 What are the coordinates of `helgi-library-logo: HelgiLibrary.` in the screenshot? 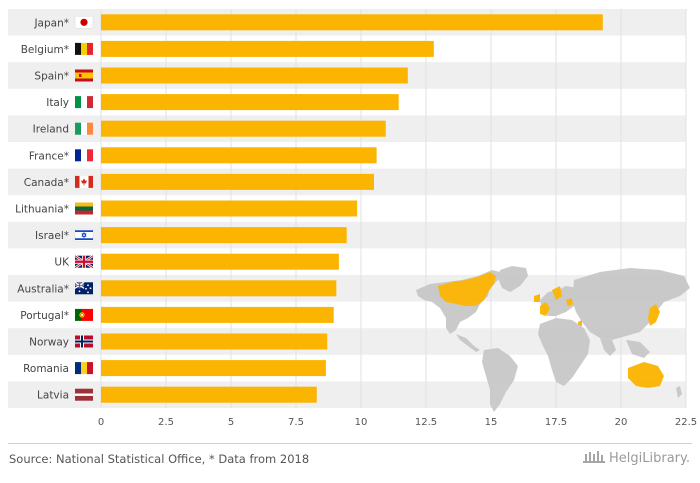 It's located at (636, 458).